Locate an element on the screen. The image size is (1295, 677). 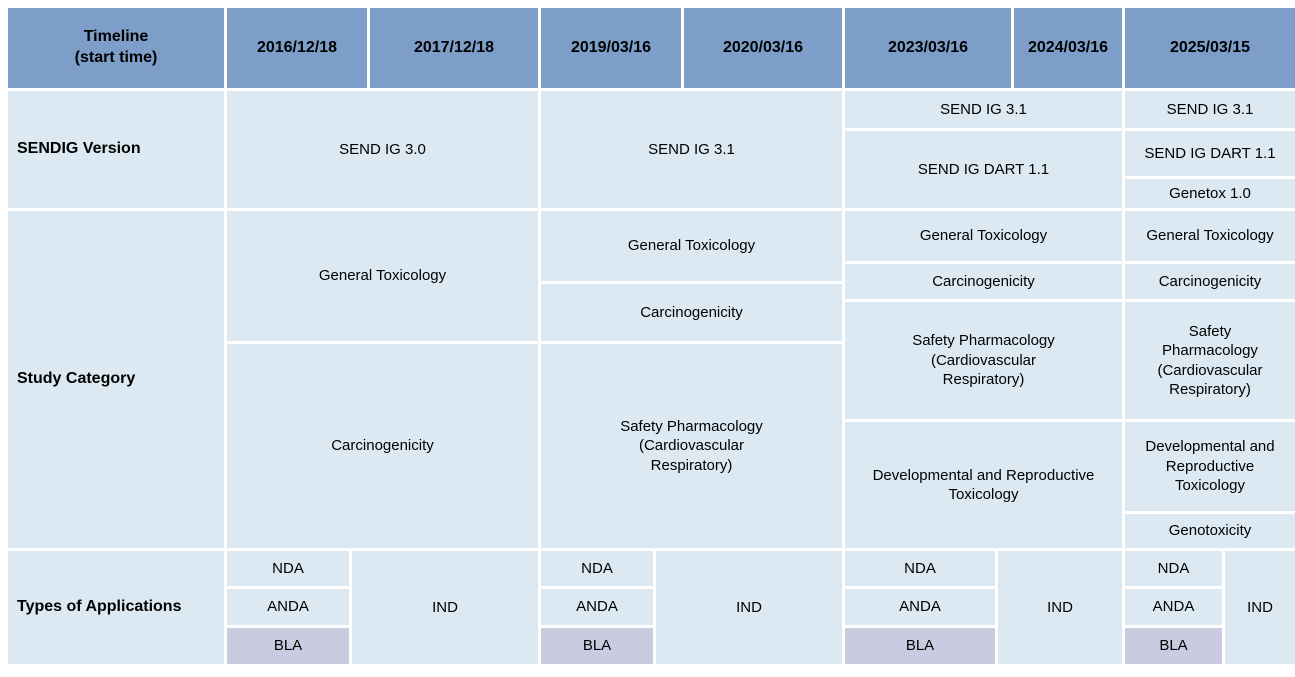
header-date-2024-03-16: 2024/03/16 is located at coordinates (1068, 48).